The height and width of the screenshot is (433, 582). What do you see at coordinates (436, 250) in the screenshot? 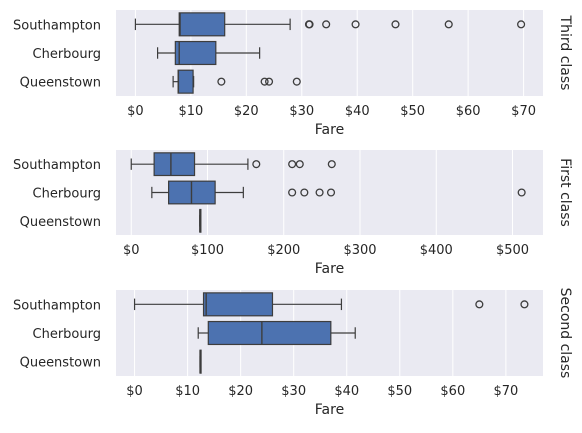
I see `x-tick-label: $400` at bounding box center [436, 250].